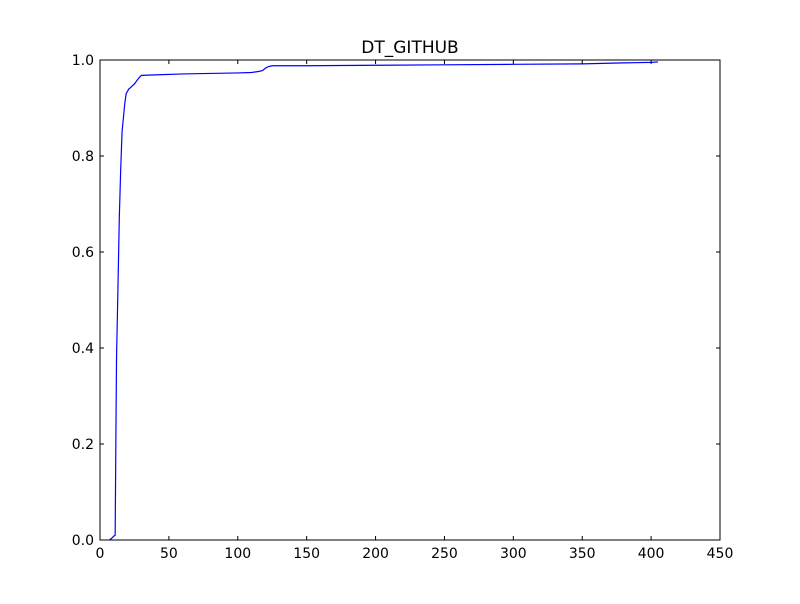 Image resolution: width=800 pixels, height=604 pixels. What do you see at coordinates (237, 554) in the screenshot?
I see `x-tick-label: 100` at bounding box center [237, 554].